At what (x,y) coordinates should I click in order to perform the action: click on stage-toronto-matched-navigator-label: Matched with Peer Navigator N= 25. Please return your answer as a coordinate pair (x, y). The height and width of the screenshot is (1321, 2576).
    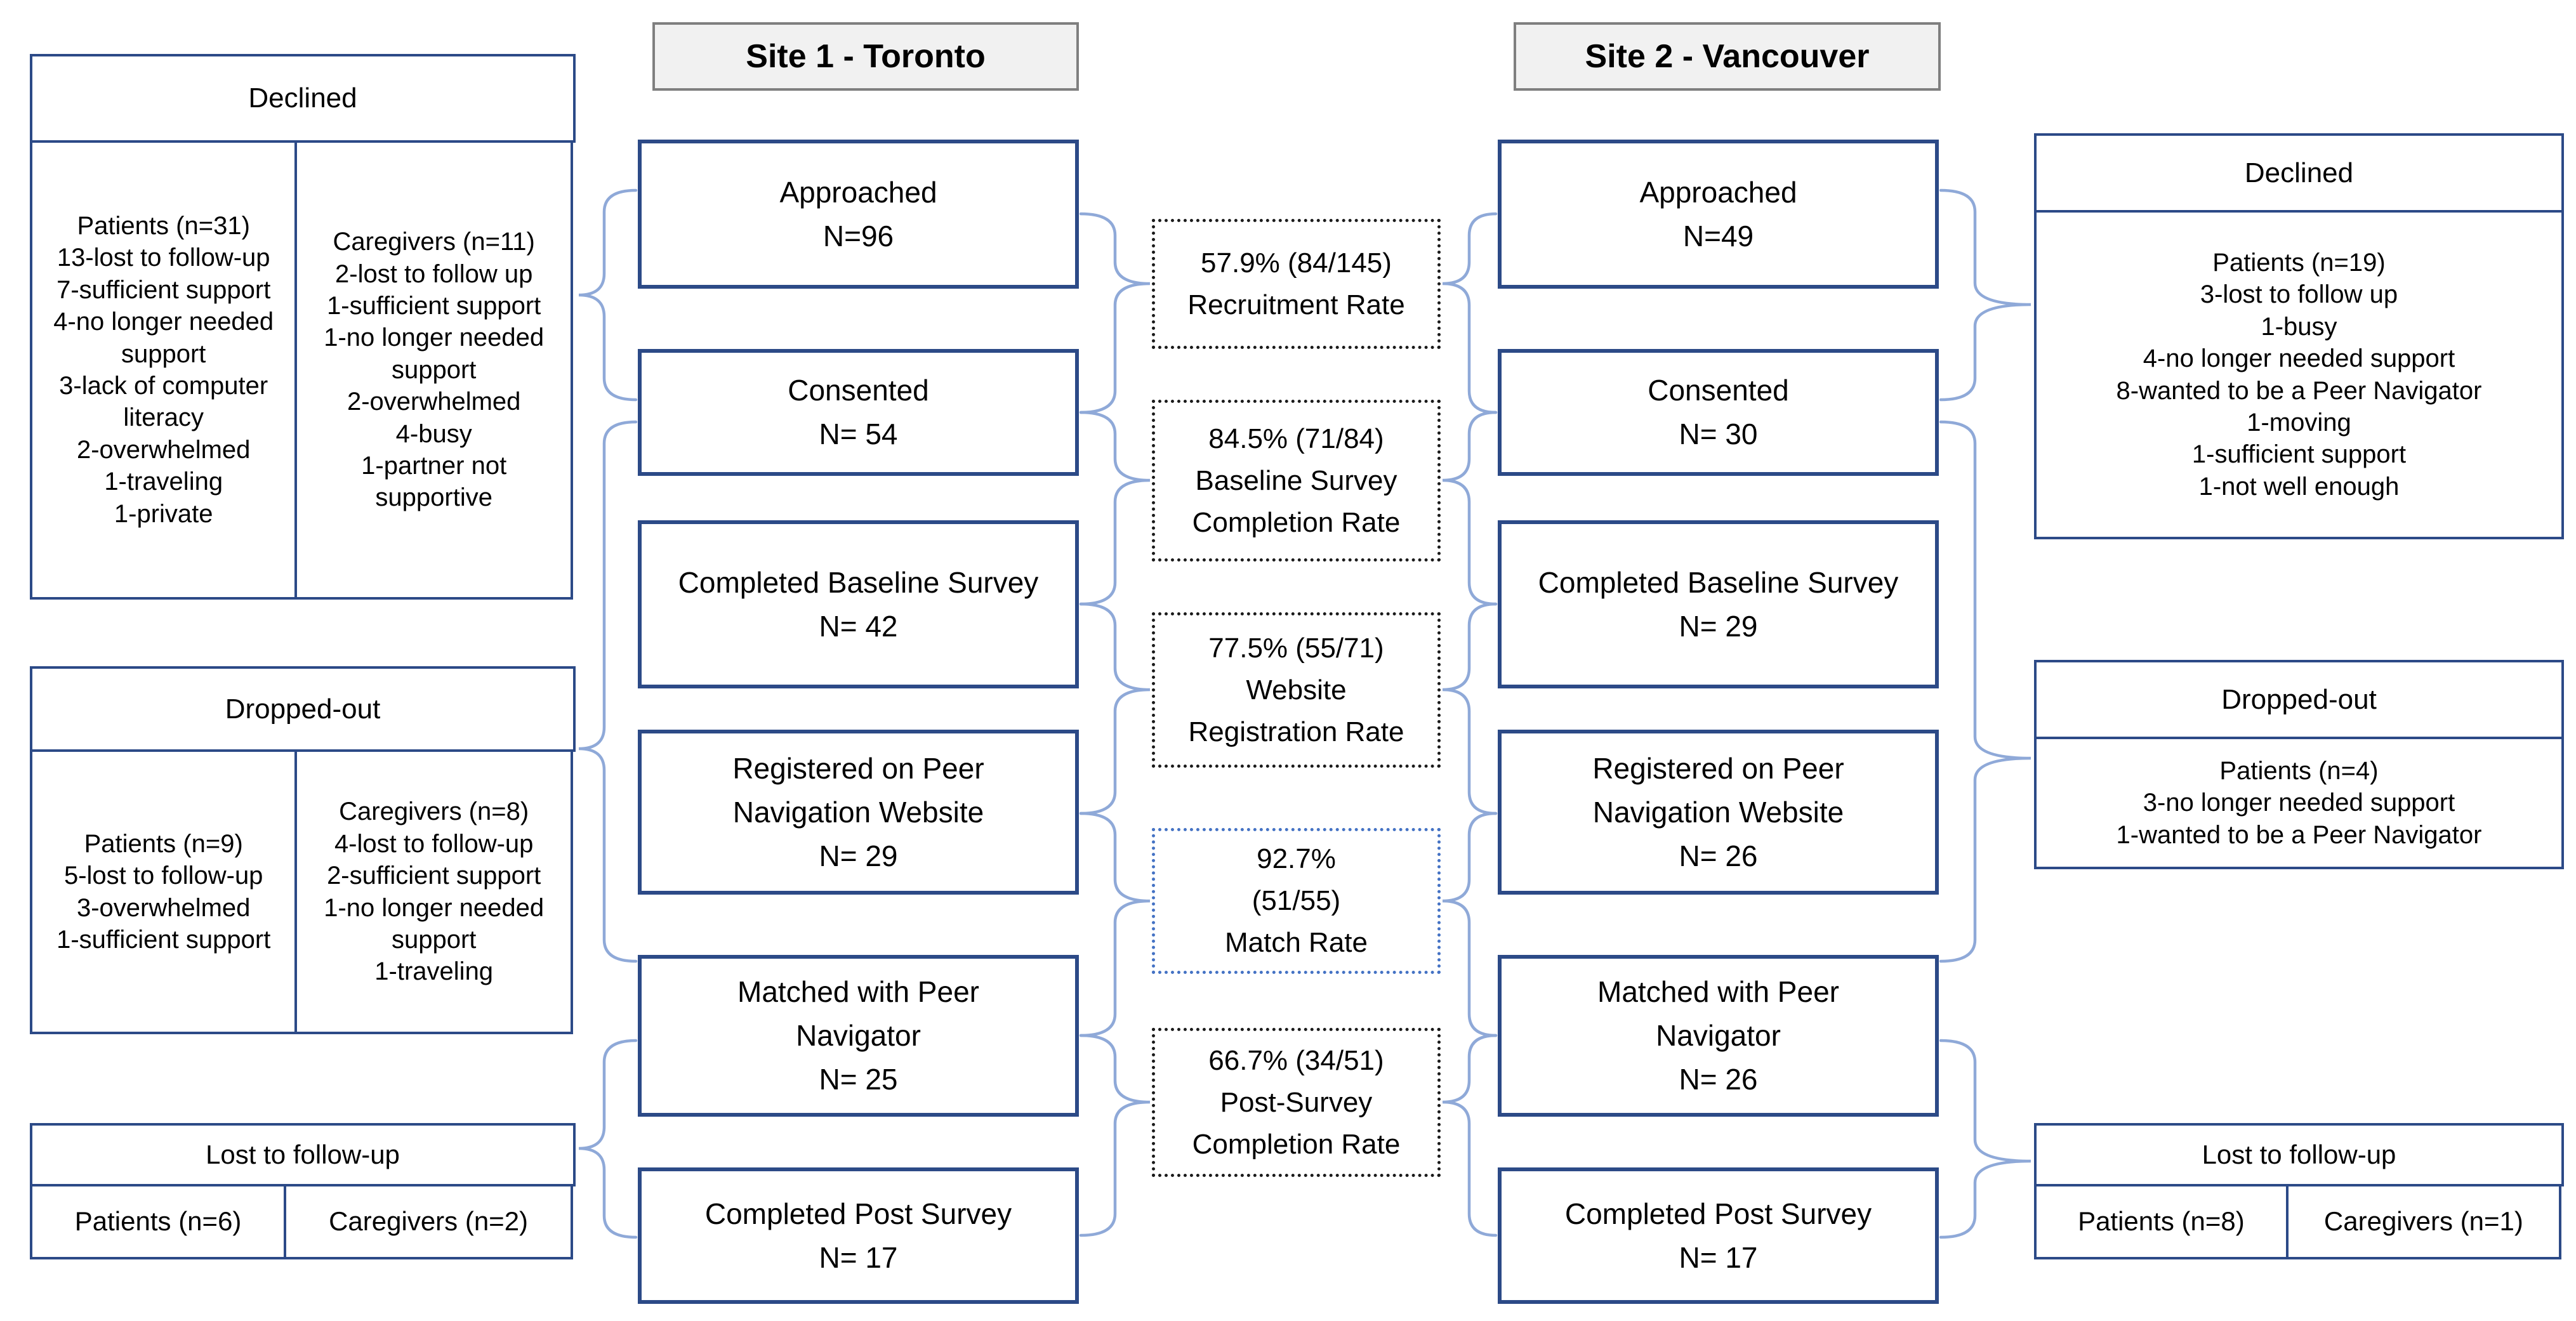
    Looking at the image, I should click on (858, 1035).